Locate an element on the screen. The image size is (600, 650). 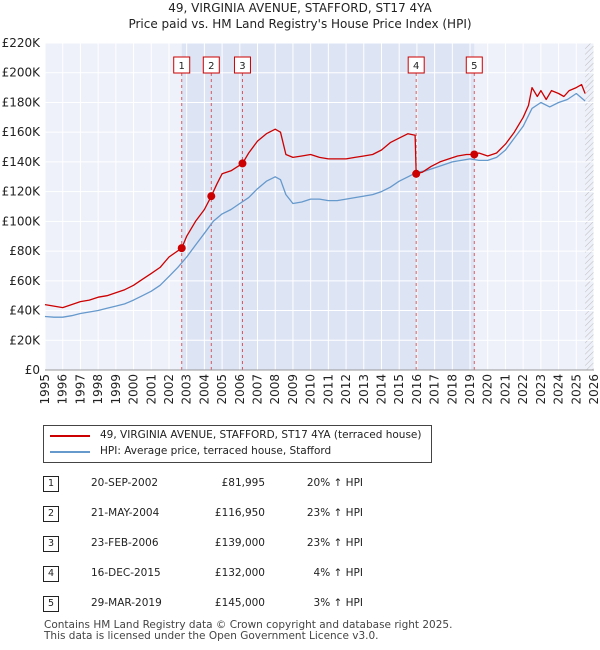
x-tick-label: 2020 is located at coordinates (488, 389).